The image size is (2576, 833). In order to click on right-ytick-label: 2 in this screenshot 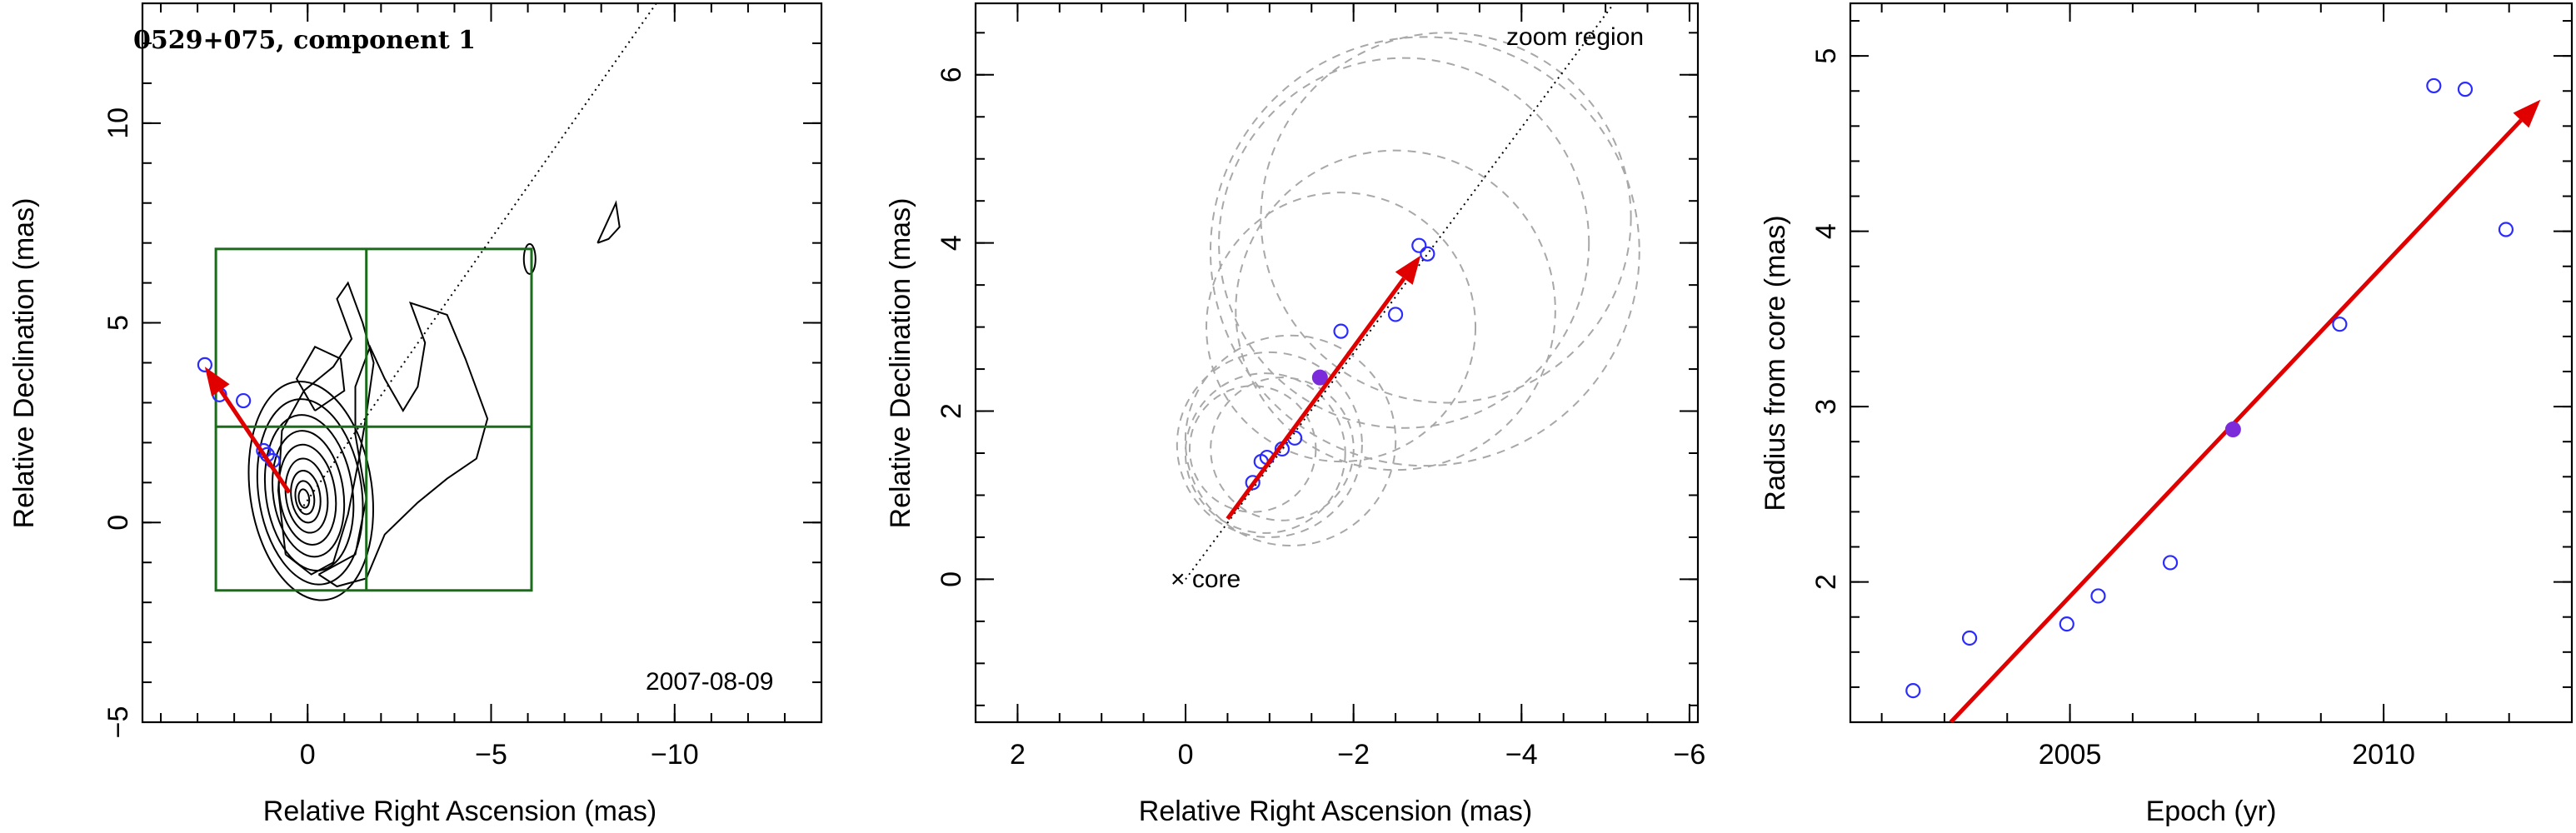, I will do `click(1826, 582)`.